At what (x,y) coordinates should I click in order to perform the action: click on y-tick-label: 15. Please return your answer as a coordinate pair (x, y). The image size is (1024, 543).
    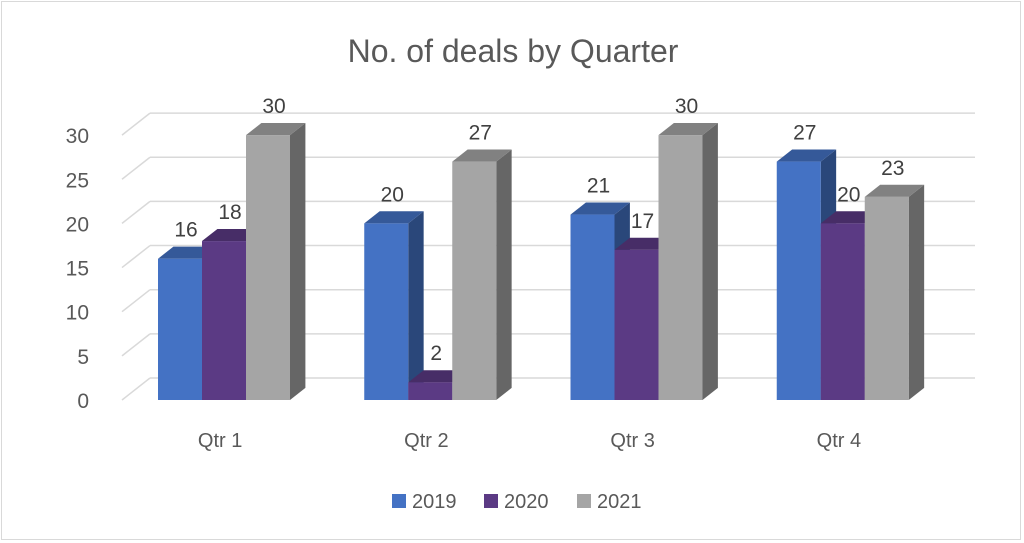
    Looking at the image, I should click on (77, 269).